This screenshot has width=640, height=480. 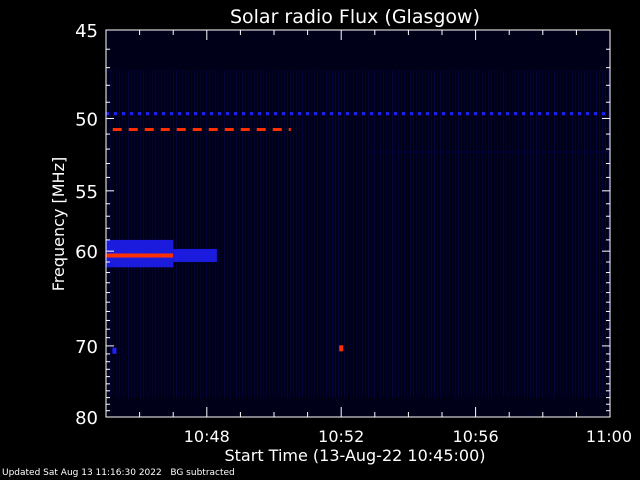 I want to click on y-tick-label: 70, so click(x=86, y=347).